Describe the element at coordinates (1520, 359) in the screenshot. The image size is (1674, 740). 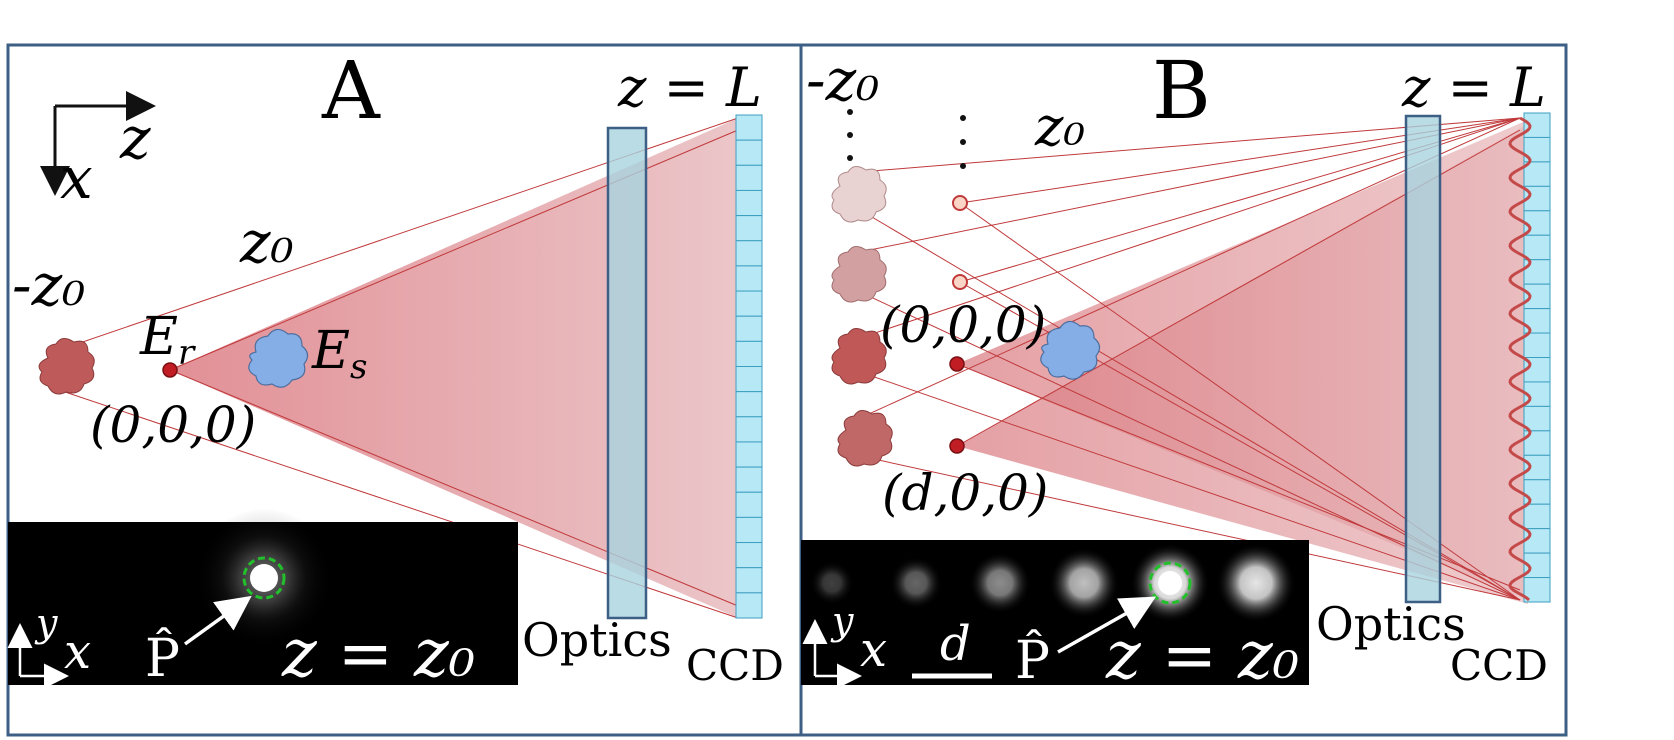
I see `panel-b-interference-wave` at that location.